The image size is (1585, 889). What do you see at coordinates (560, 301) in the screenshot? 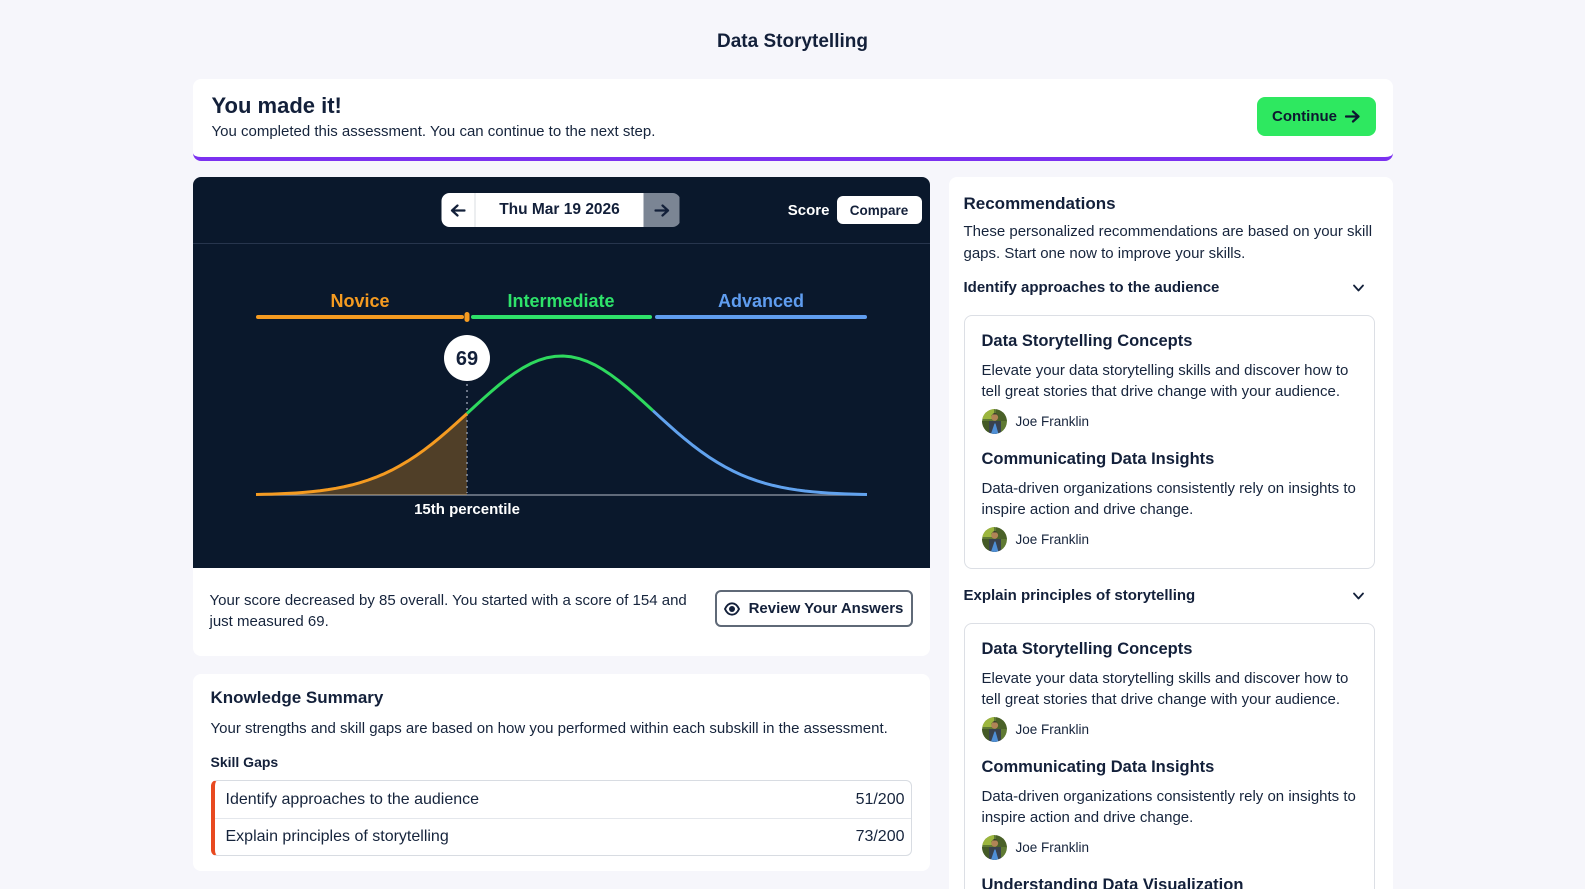
I see `svg-text: Intermediate` at bounding box center [560, 301].